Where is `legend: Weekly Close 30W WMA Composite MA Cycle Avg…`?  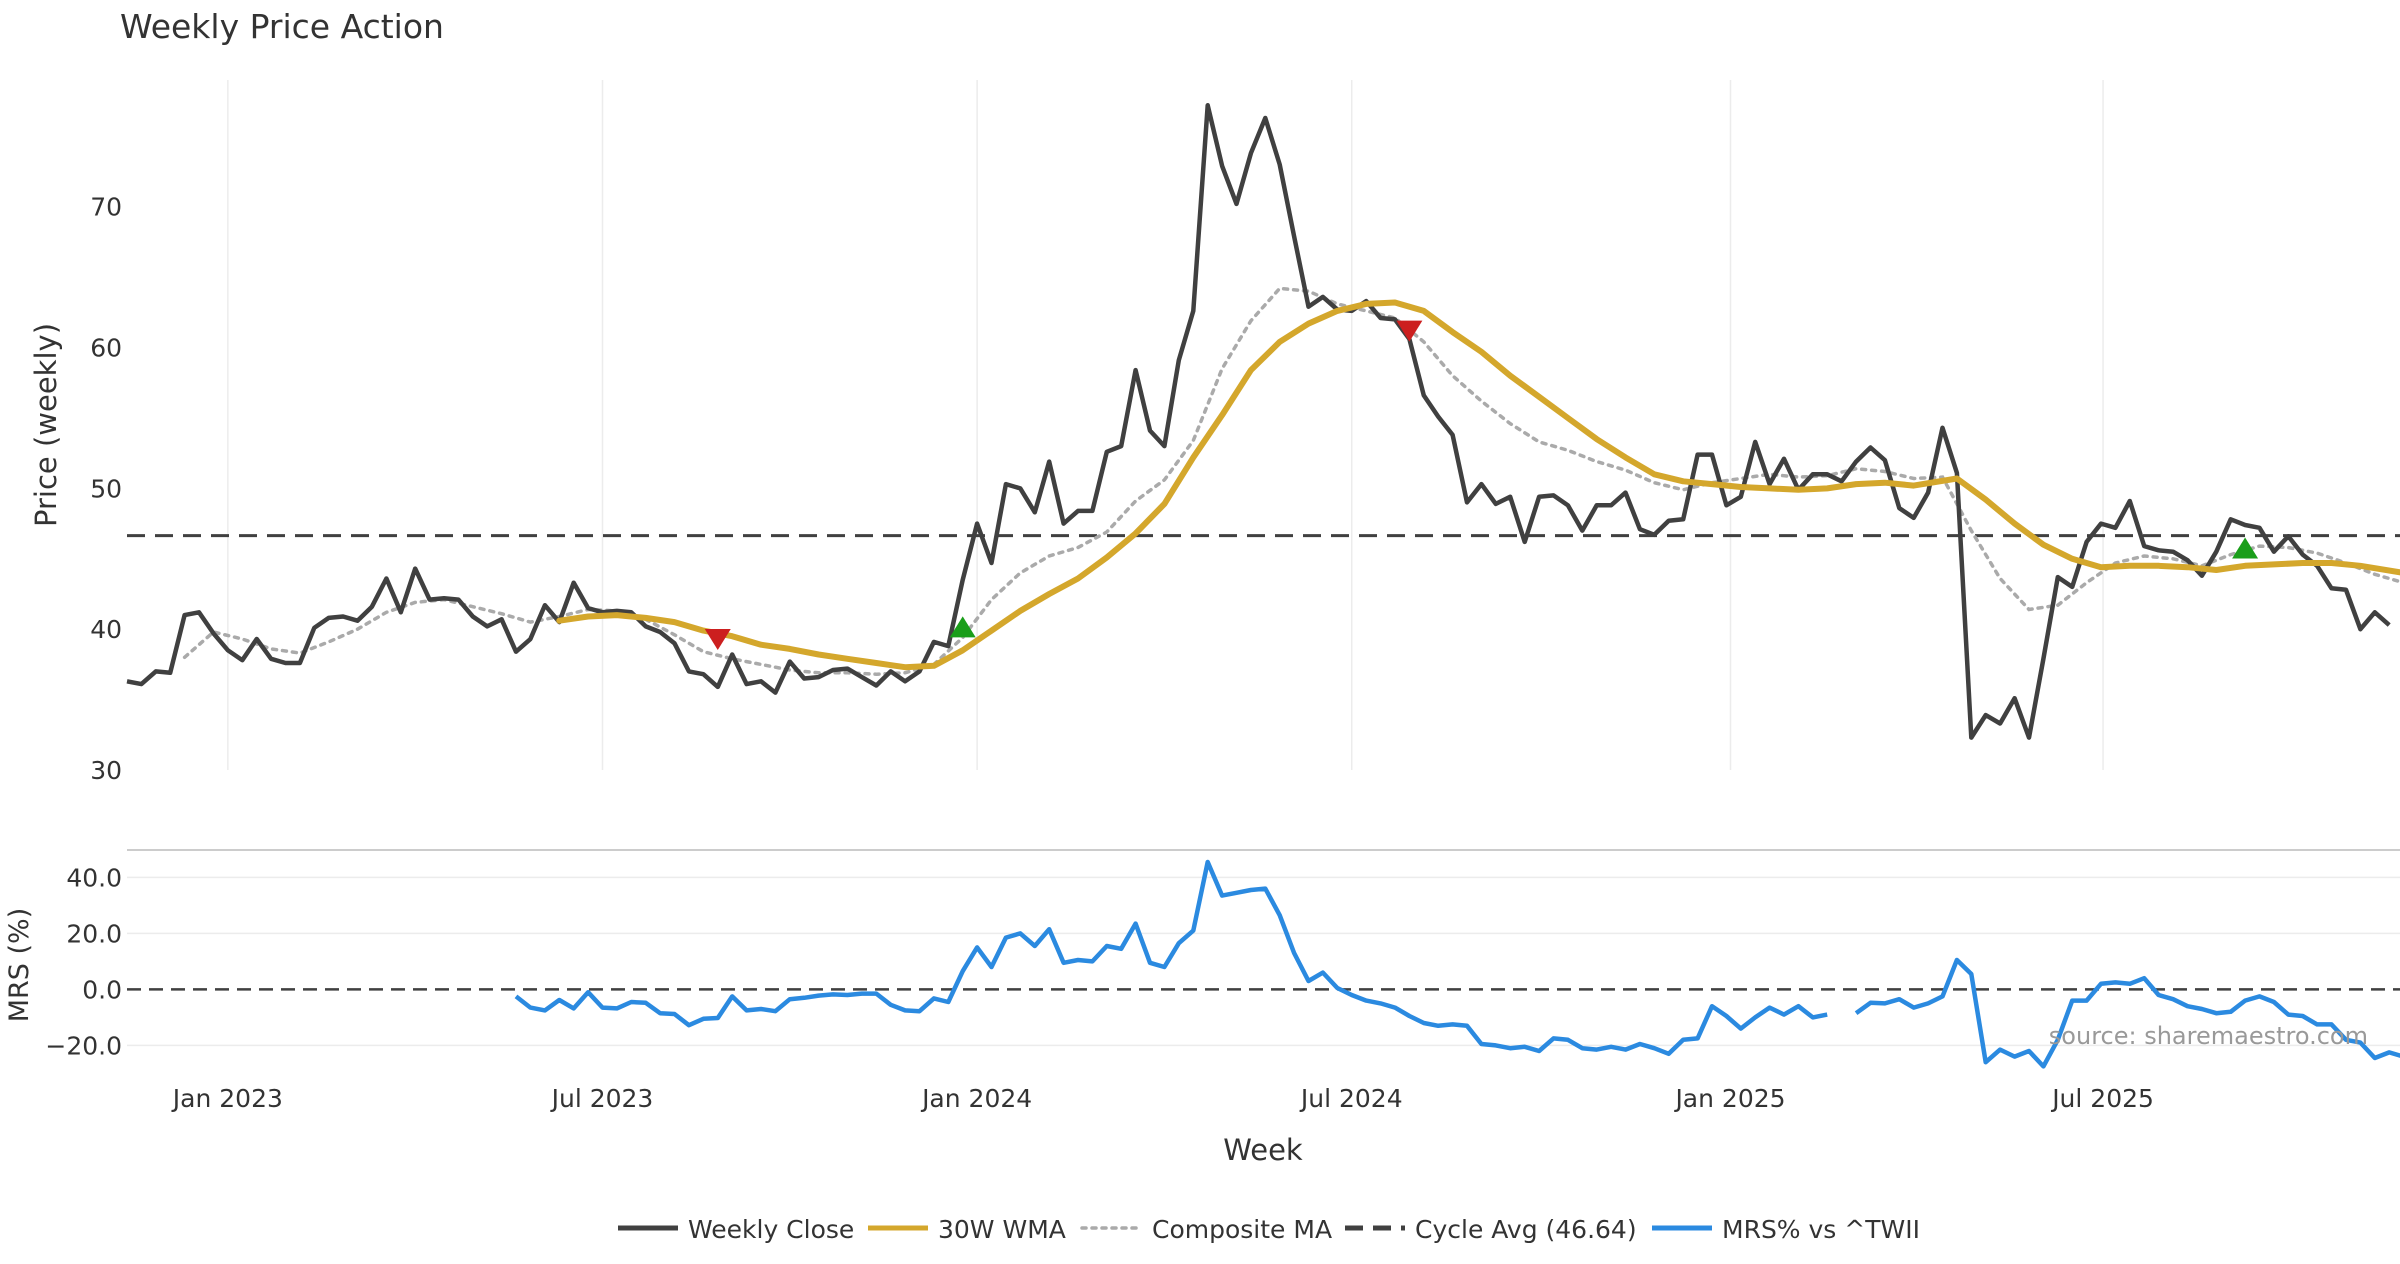 legend: Weekly Close 30W WMA Composite MA Cycle Avg… is located at coordinates (1269, 1229).